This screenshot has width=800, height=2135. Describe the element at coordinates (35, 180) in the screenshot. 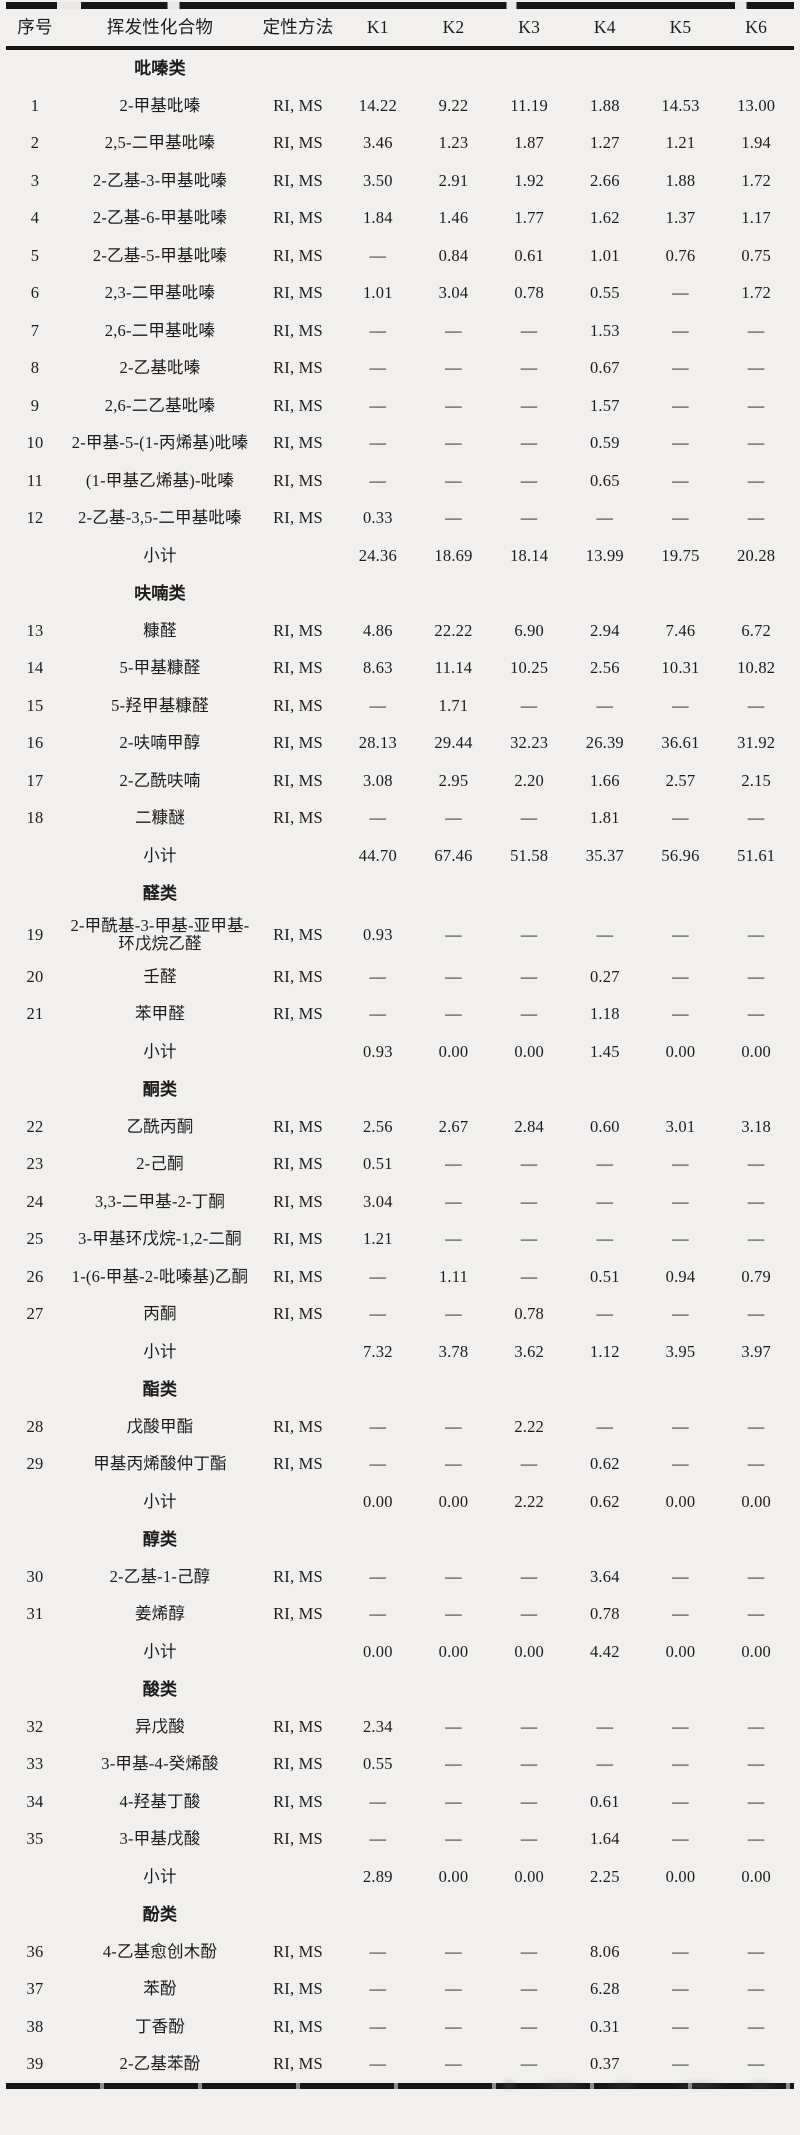

I see `row-number: 3` at that location.